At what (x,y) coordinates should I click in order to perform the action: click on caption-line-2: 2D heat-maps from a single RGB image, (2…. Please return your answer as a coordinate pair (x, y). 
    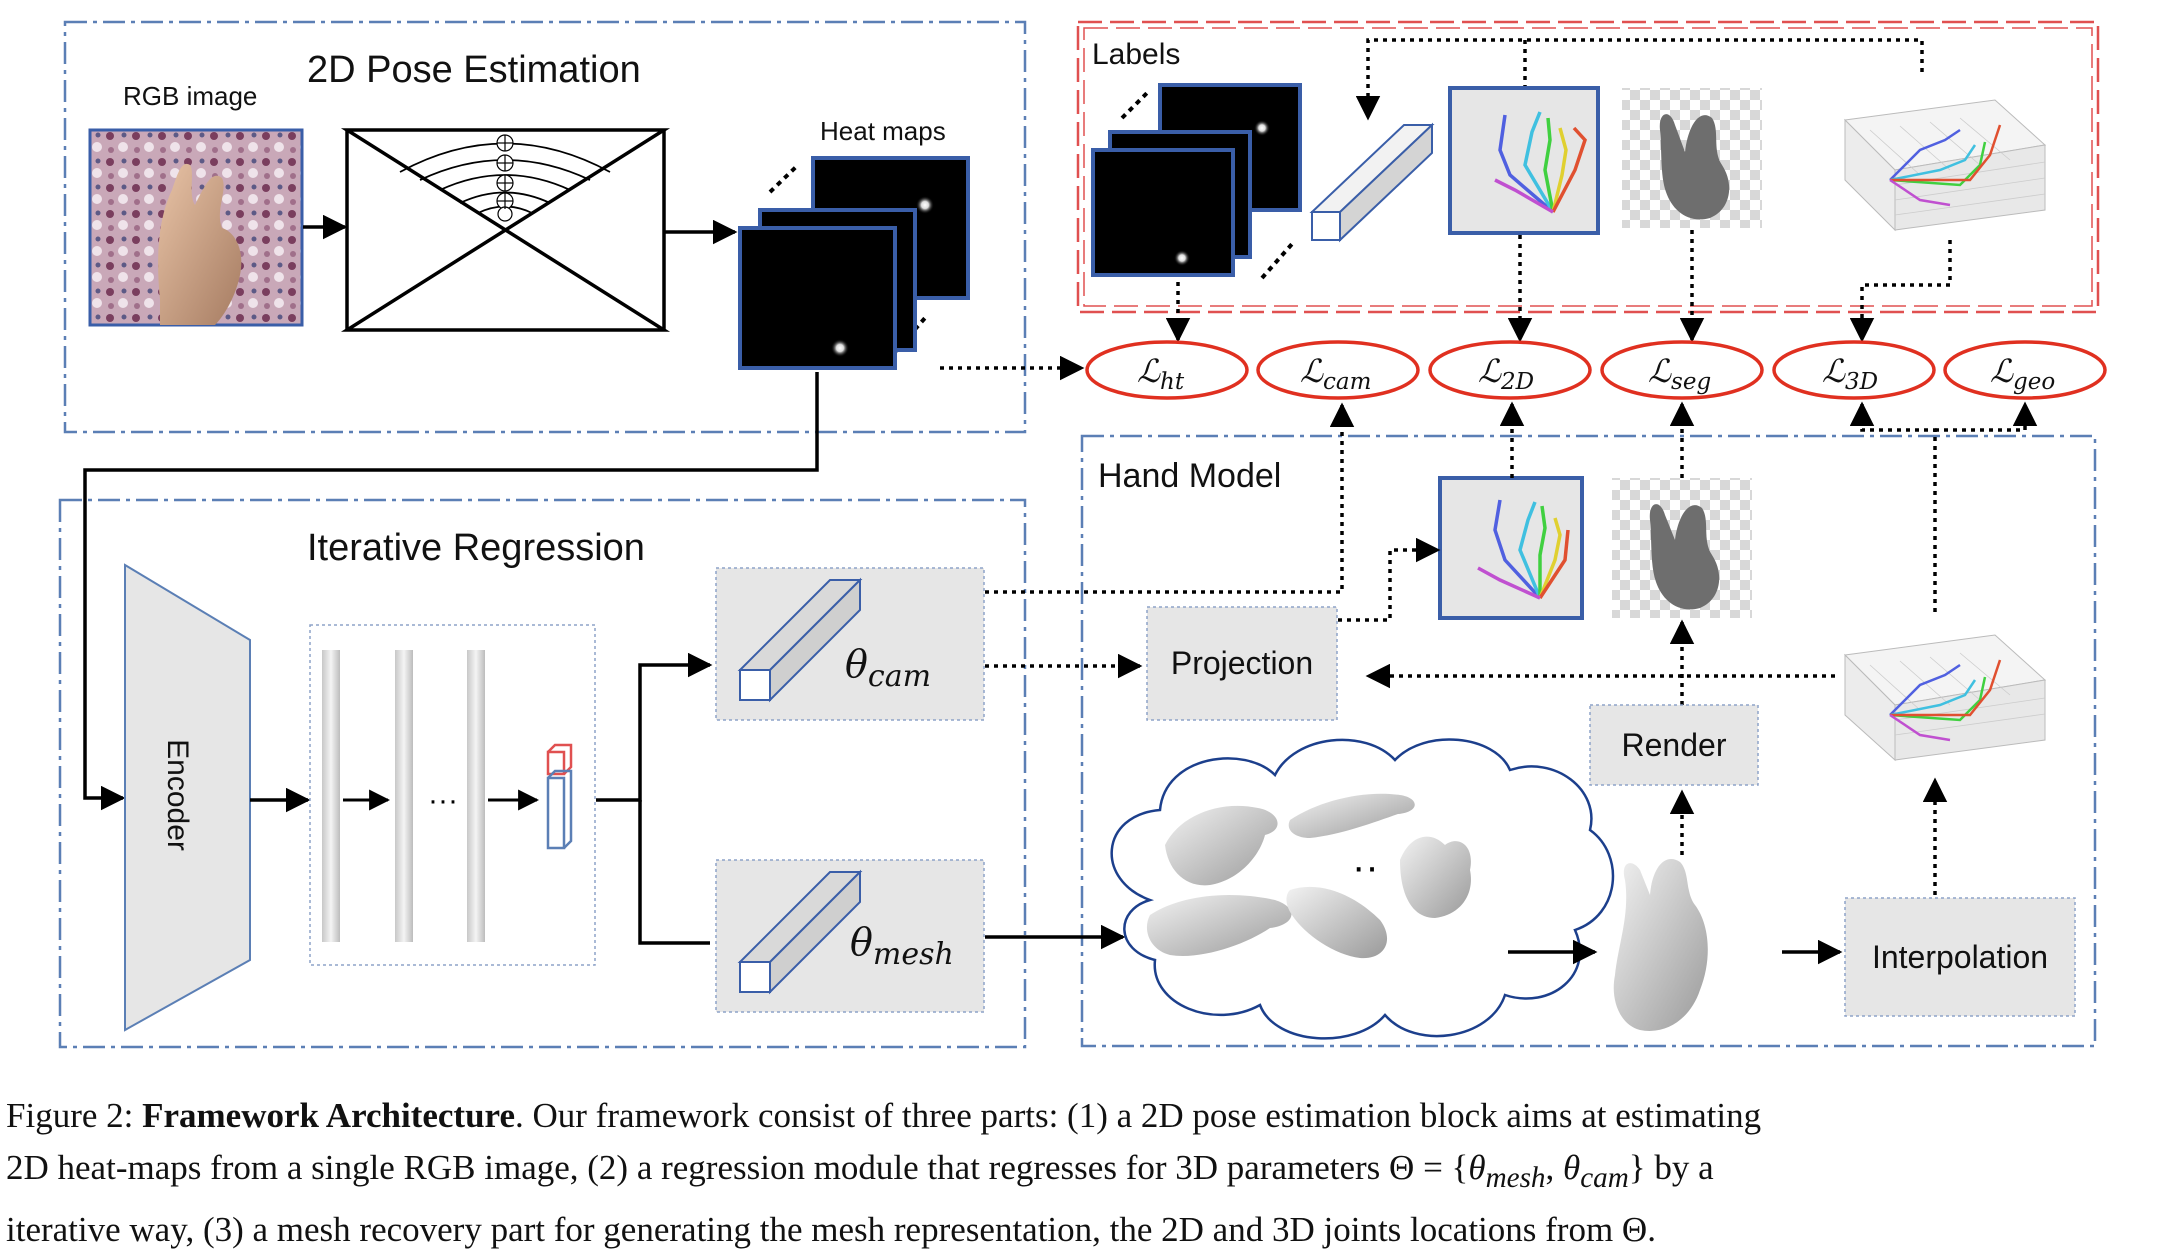
    Looking at the image, I should click on (860, 1171).